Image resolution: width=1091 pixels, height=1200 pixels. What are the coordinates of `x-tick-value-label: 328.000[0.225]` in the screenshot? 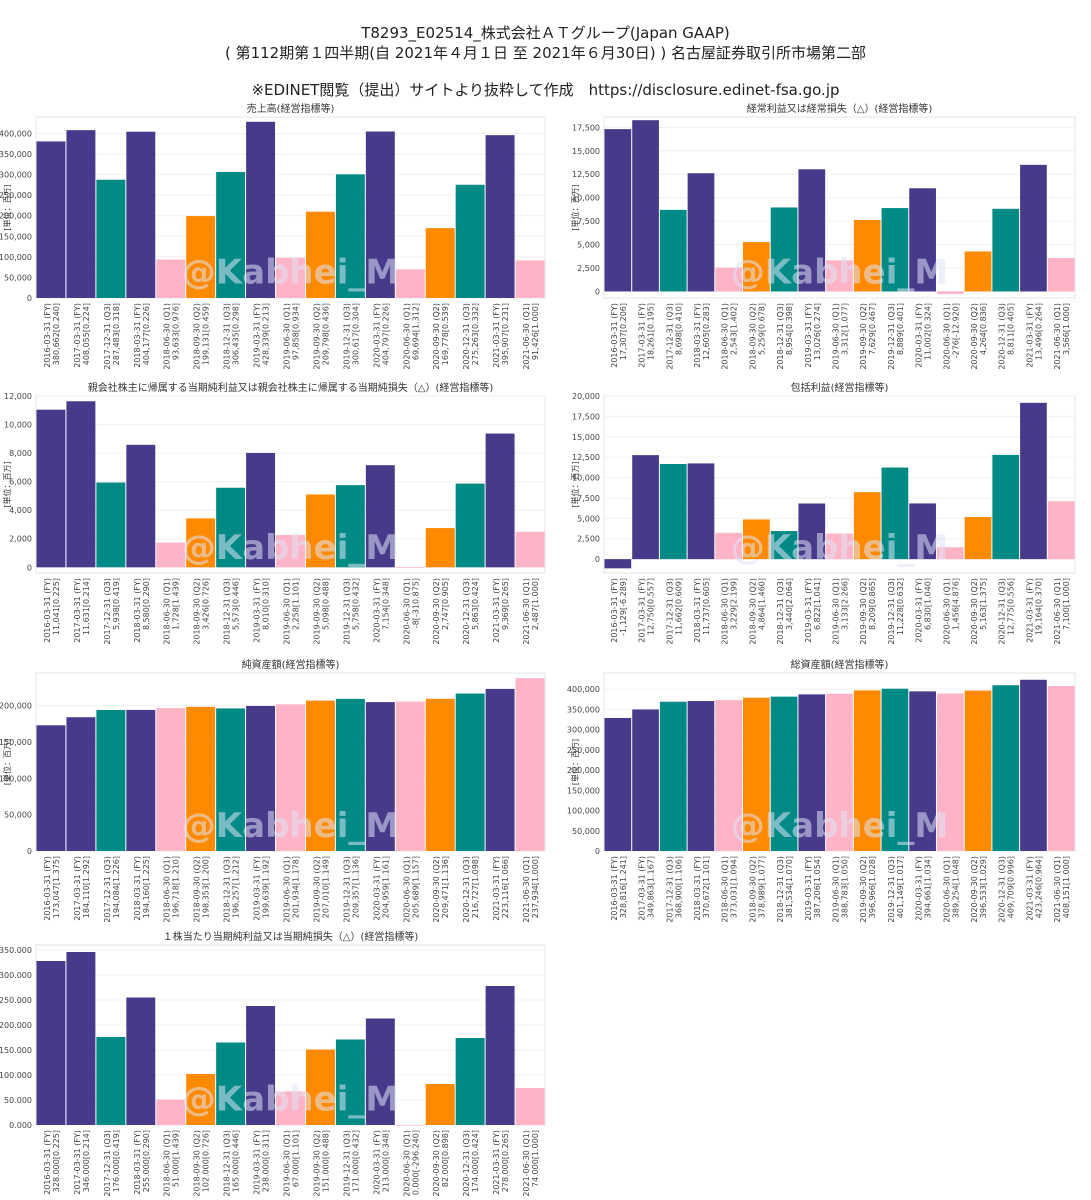 It's located at (56, 1161).